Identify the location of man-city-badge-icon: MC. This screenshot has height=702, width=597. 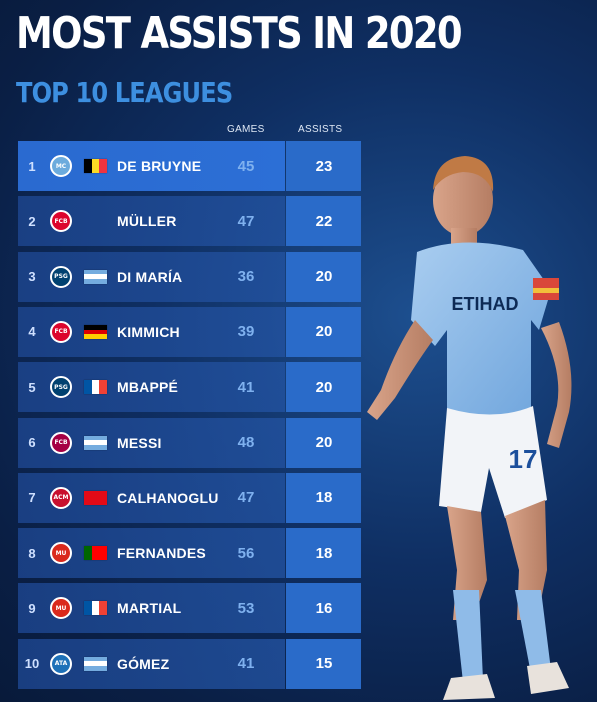
(61, 166).